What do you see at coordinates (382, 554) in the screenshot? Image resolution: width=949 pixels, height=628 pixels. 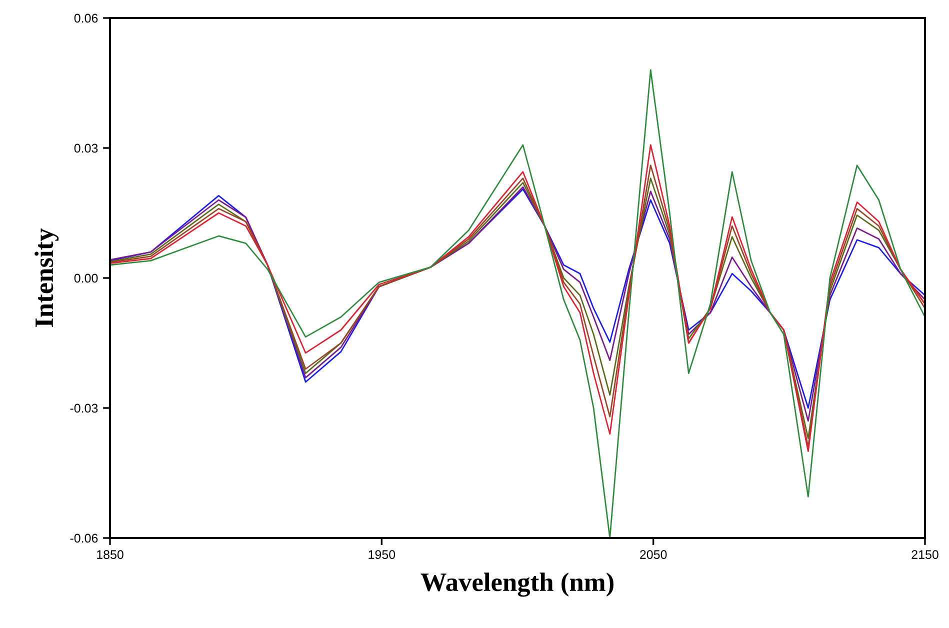 I see `x-tick-label: 1950` at bounding box center [382, 554].